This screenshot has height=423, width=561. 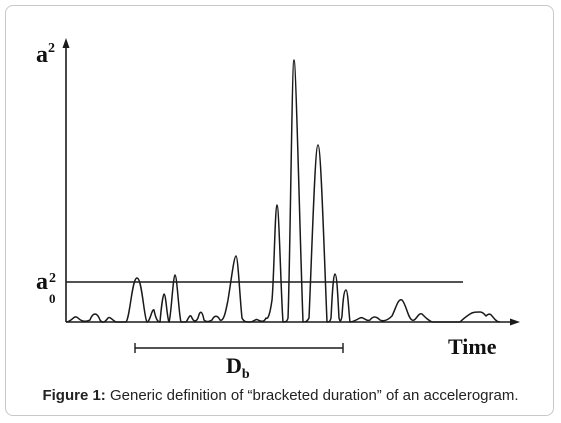 What do you see at coordinates (515, 322) in the screenshot?
I see `x-axis-arrow` at bounding box center [515, 322].